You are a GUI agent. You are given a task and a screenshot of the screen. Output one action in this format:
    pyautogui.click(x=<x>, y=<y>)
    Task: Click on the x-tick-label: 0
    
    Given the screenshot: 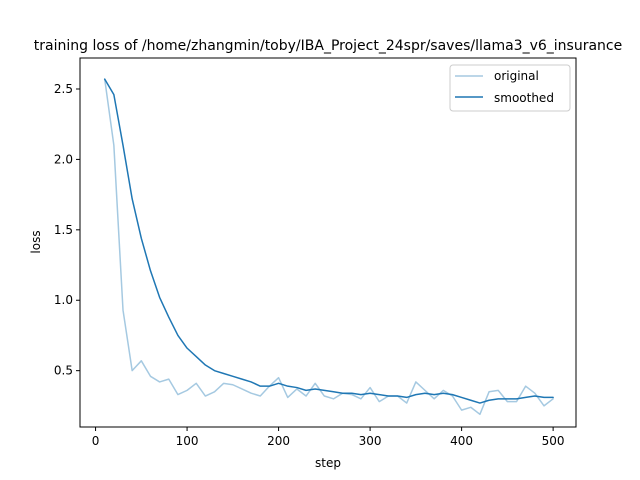 What is the action you would take?
    pyautogui.click(x=96, y=441)
    